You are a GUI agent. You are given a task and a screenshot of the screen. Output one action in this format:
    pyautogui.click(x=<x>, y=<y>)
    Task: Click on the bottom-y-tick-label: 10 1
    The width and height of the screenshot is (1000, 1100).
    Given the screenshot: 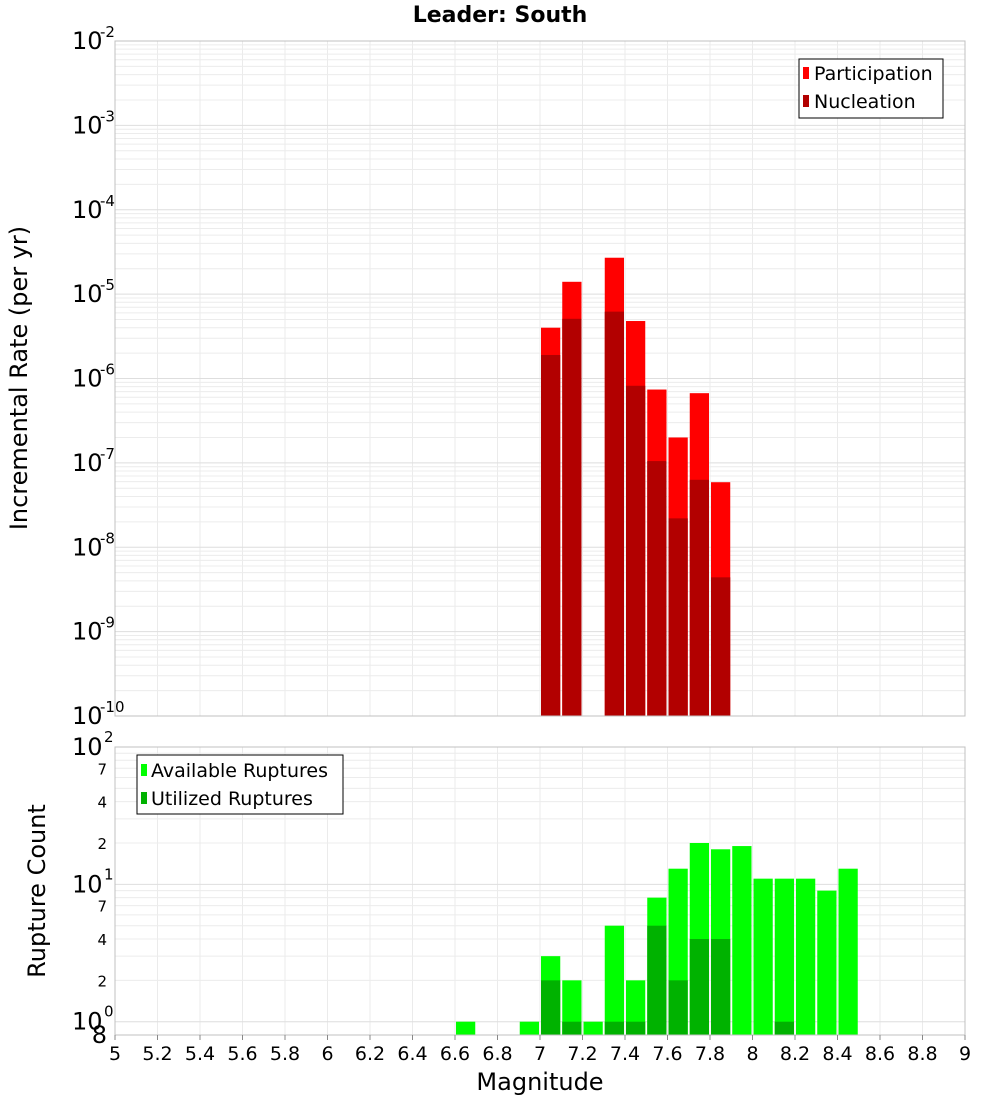 What is the action you would take?
    pyautogui.click(x=93, y=881)
    